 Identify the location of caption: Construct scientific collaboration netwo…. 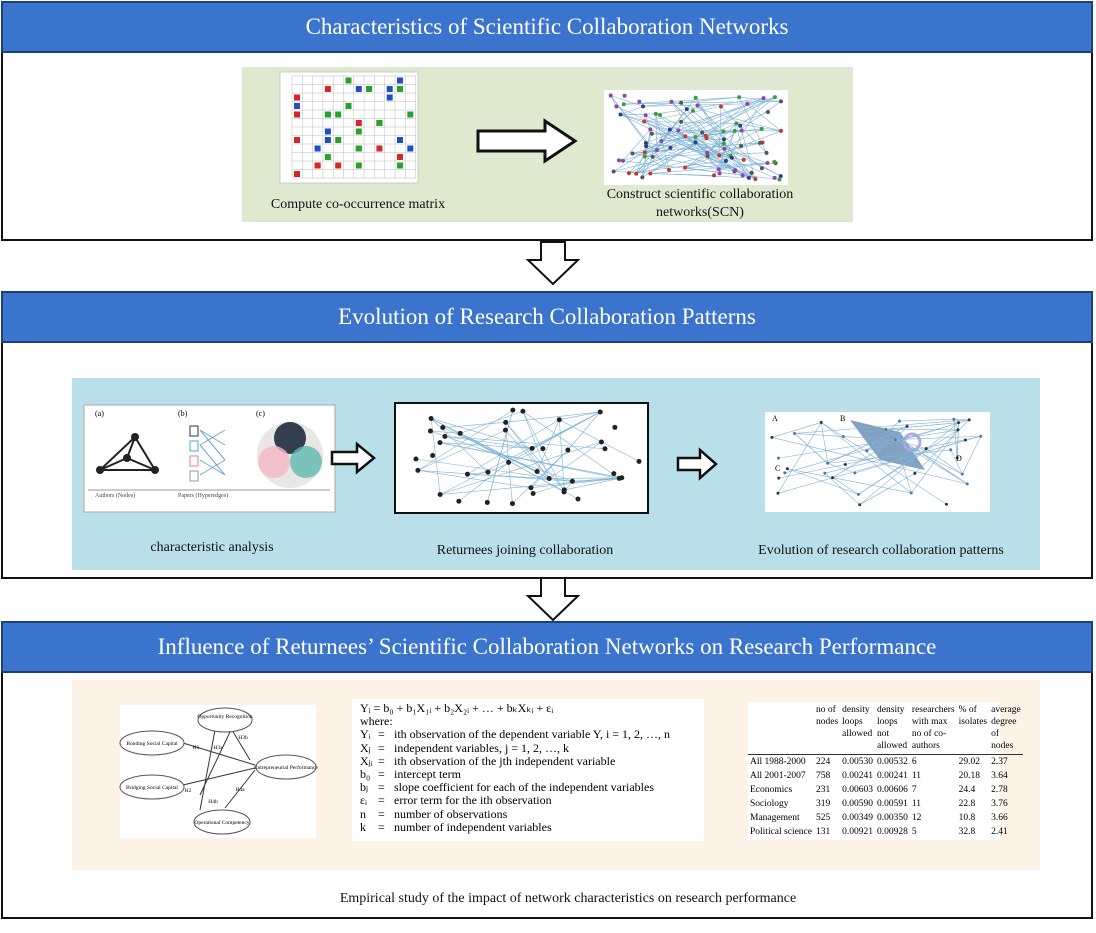
(700, 203).